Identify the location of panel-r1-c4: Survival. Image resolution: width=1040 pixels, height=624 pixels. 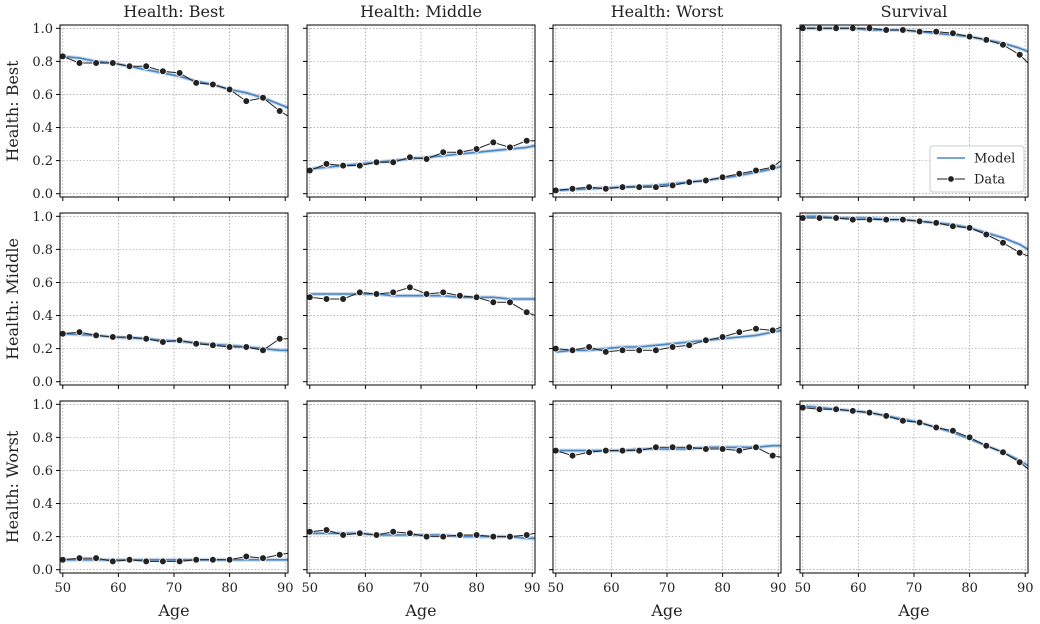
(912, 101).